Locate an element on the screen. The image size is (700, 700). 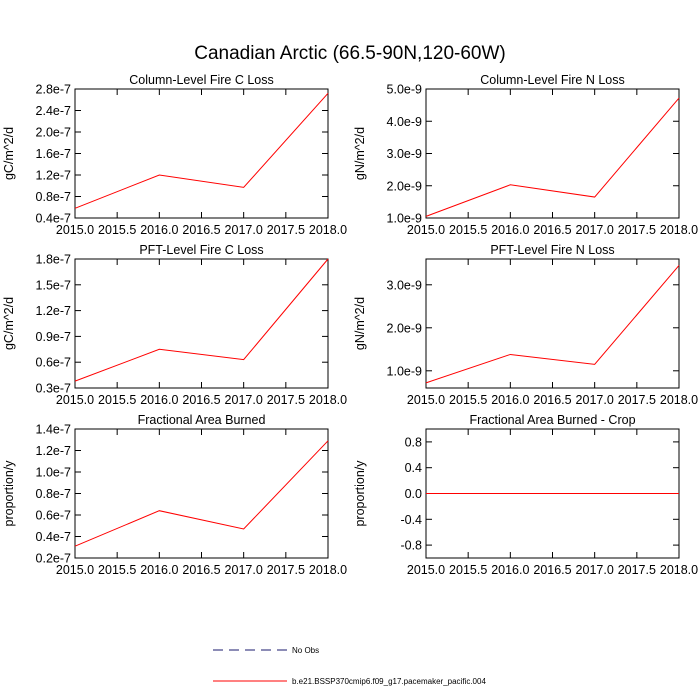
y-tick-label: 0.2e-7 is located at coordinates (53, 559).